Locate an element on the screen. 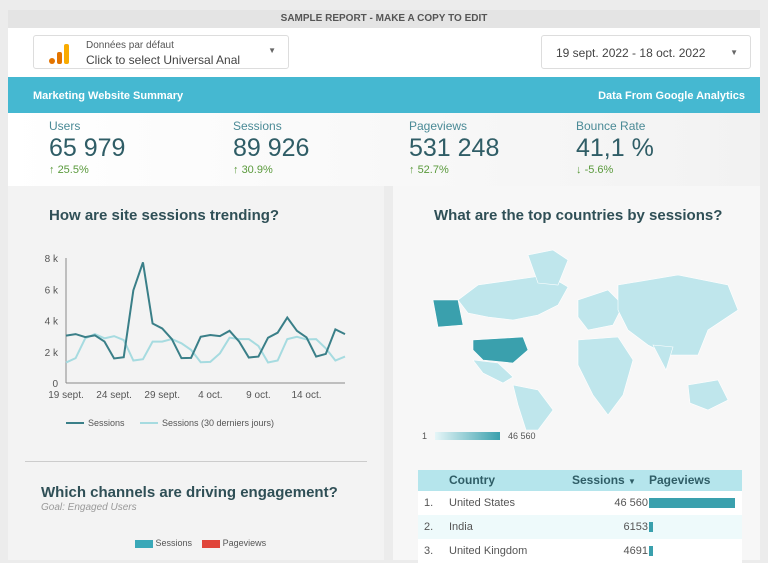  kpi-label: Pageviews is located at coordinates (438, 126).